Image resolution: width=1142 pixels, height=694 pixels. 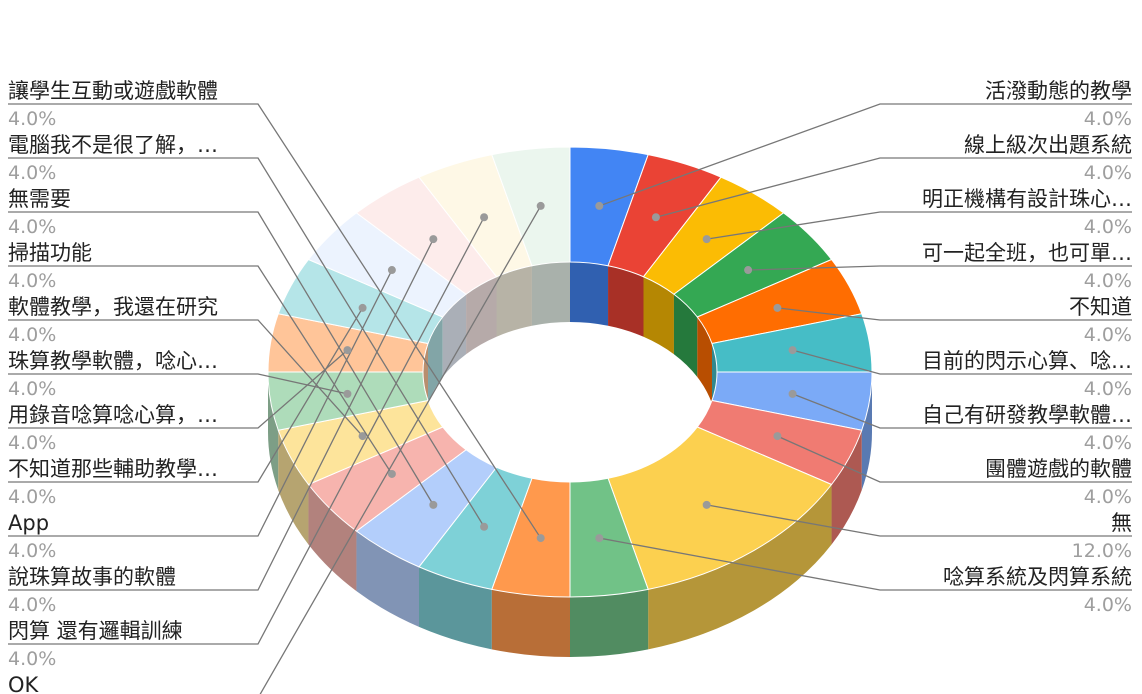 What do you see at coordinates (1108, 443) in the screenshot?
I see `label-percent-7: 4.0%` at bounding box center [1108, 443].